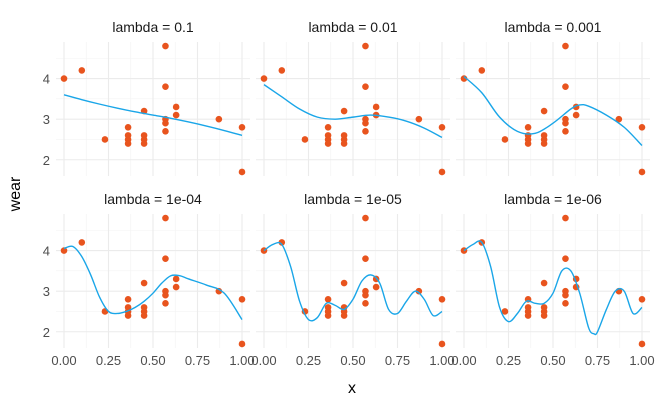  I want to click on facet-title: lambda = 1e-04, so click(153, 199).